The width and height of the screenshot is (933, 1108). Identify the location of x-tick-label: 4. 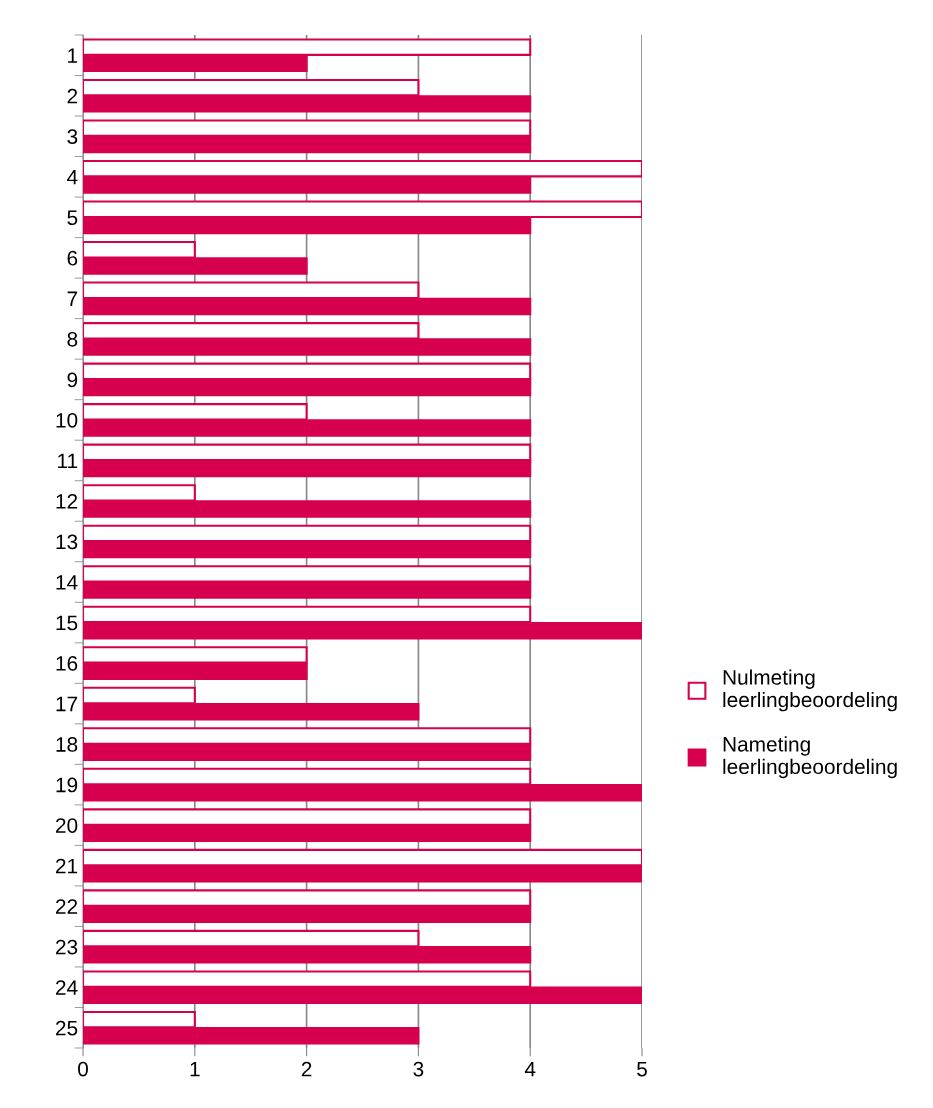
(530, 1069).